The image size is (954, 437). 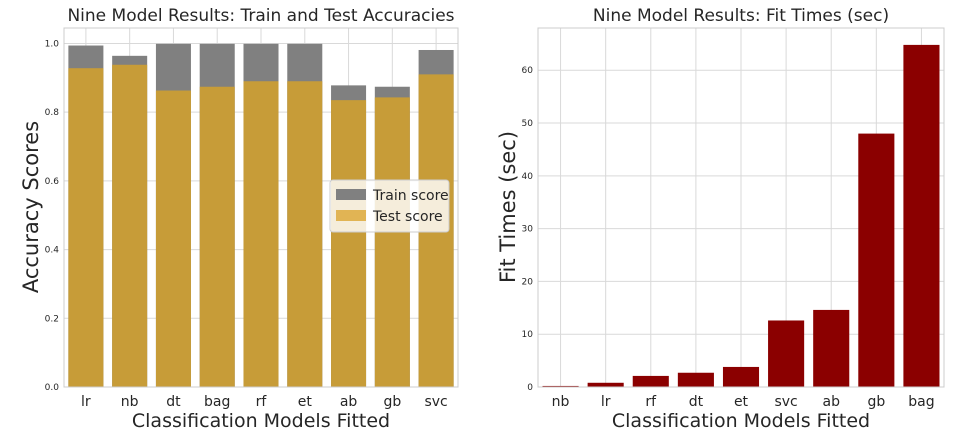 What do you see at coordinates (741, 421) in the screenshot?
I see `fit-times-x-axis-label: Classification Models Fitted` at bounding box center [741, 421].